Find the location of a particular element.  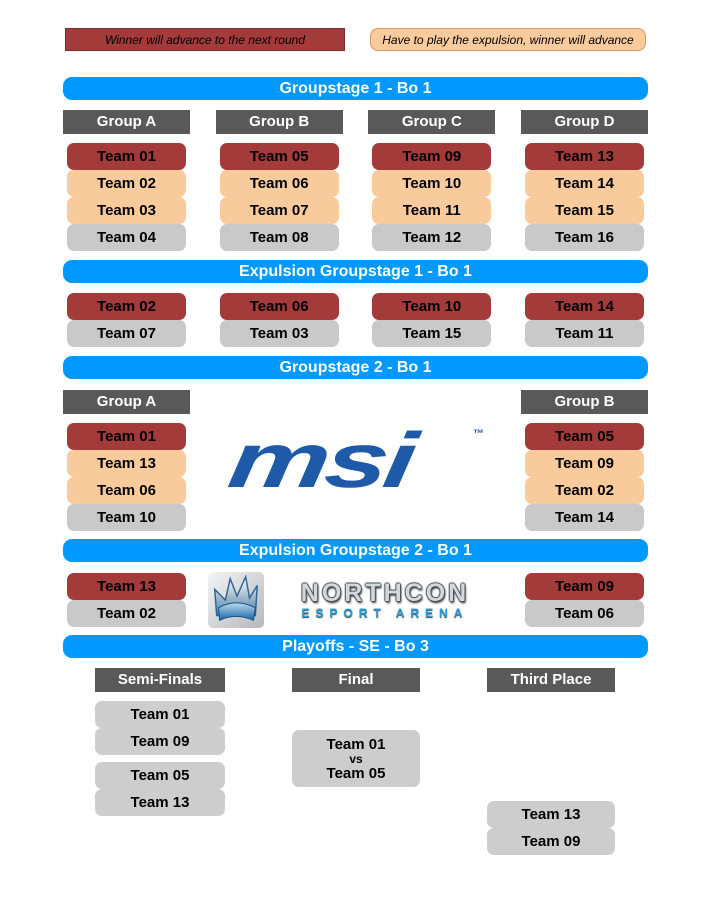

team-box: Team 08 is located at coordinates (279, 237).